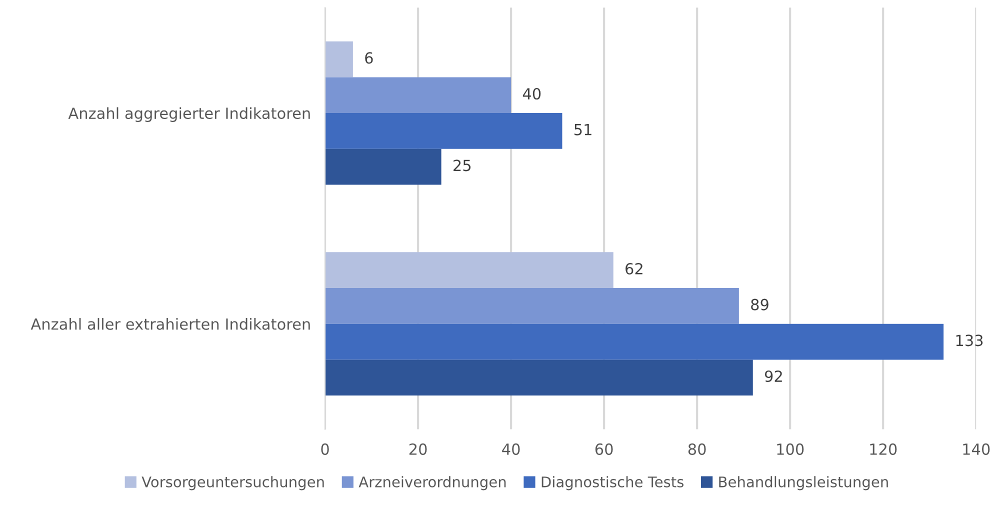 The image size is (994, 508). I want to click on data-label: 40, so click(531, 94).